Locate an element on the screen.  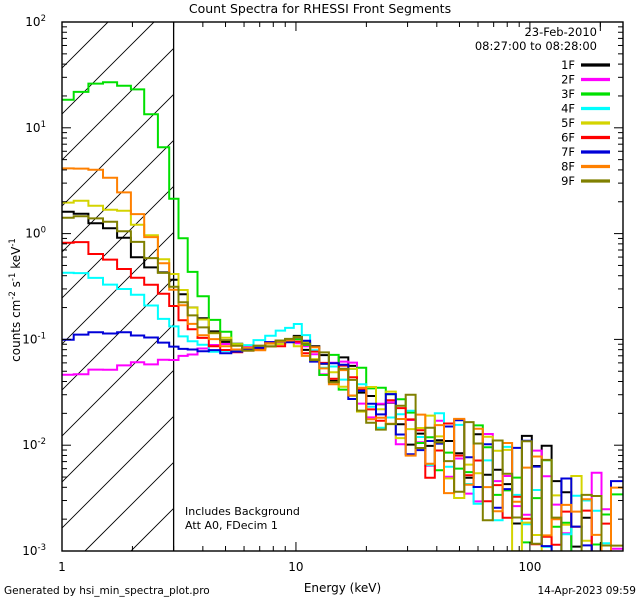
legend-entry-5f: 5F is located at coordinates (585, 123).